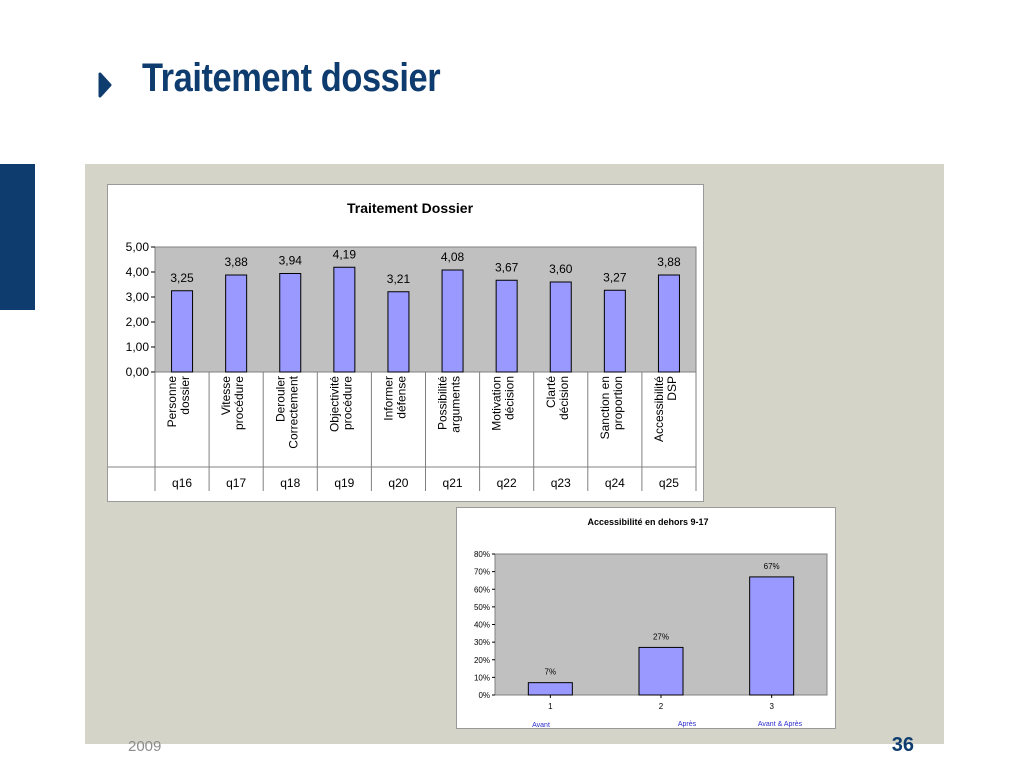 The image size is (1024, 768). What do you see at coordinates (482, 572) in the screenshot?
I see `y-tick-label: 70%` at bounding box center [482, 572].